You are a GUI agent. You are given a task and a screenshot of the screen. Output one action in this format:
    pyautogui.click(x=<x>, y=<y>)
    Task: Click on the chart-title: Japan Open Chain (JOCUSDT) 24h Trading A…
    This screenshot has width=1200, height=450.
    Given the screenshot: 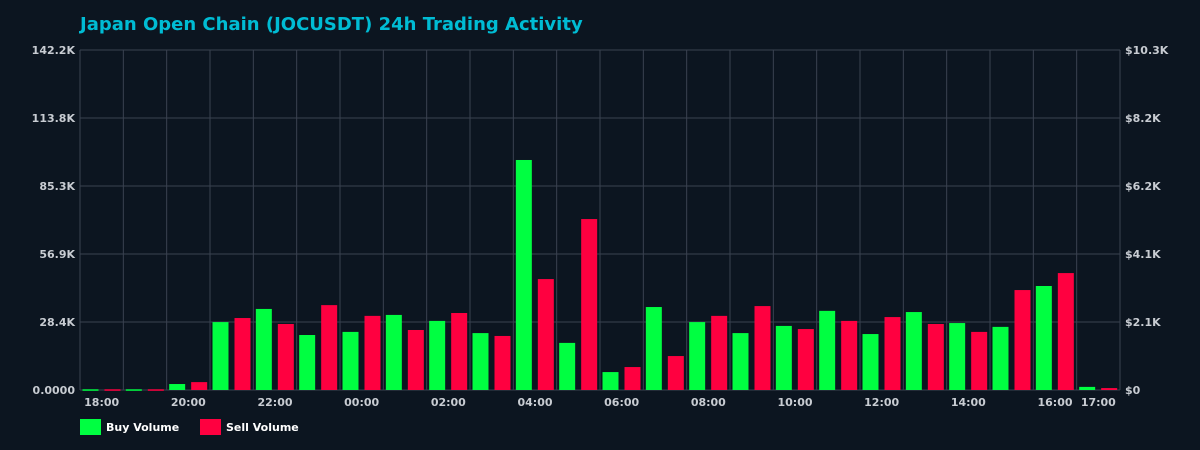 What is the action you would take?
    pyautogui.click(x=331, y=24)
    